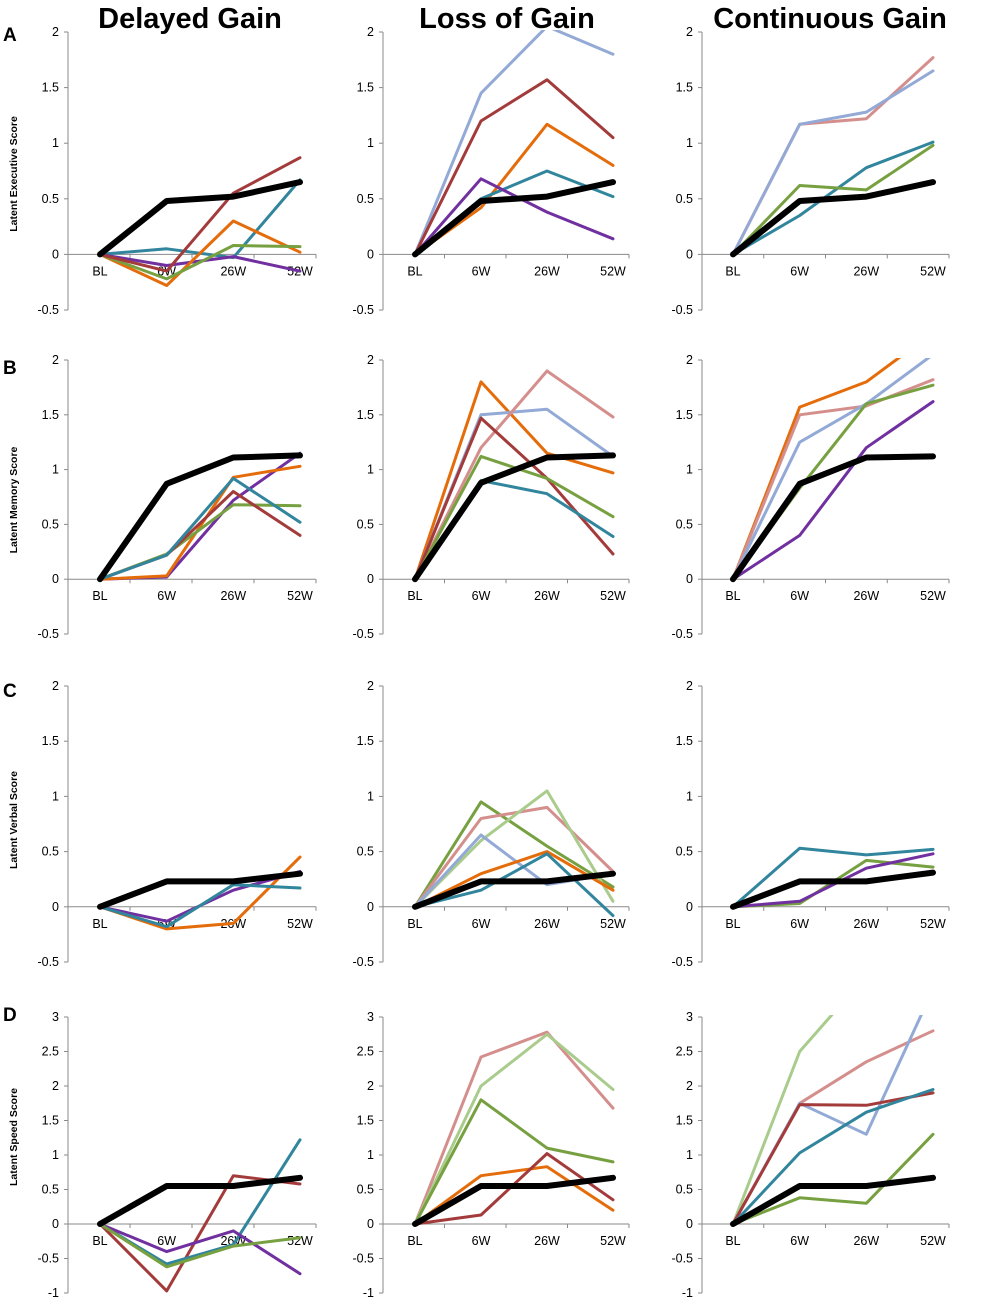 Image resolution: width=992 pixels, height=1307 pixels. What do you see at coordinates (507, 19) in the screenshot?
I see `column-title-loss-of-gain: Loss of Gain` at bounding box center [507, 19].